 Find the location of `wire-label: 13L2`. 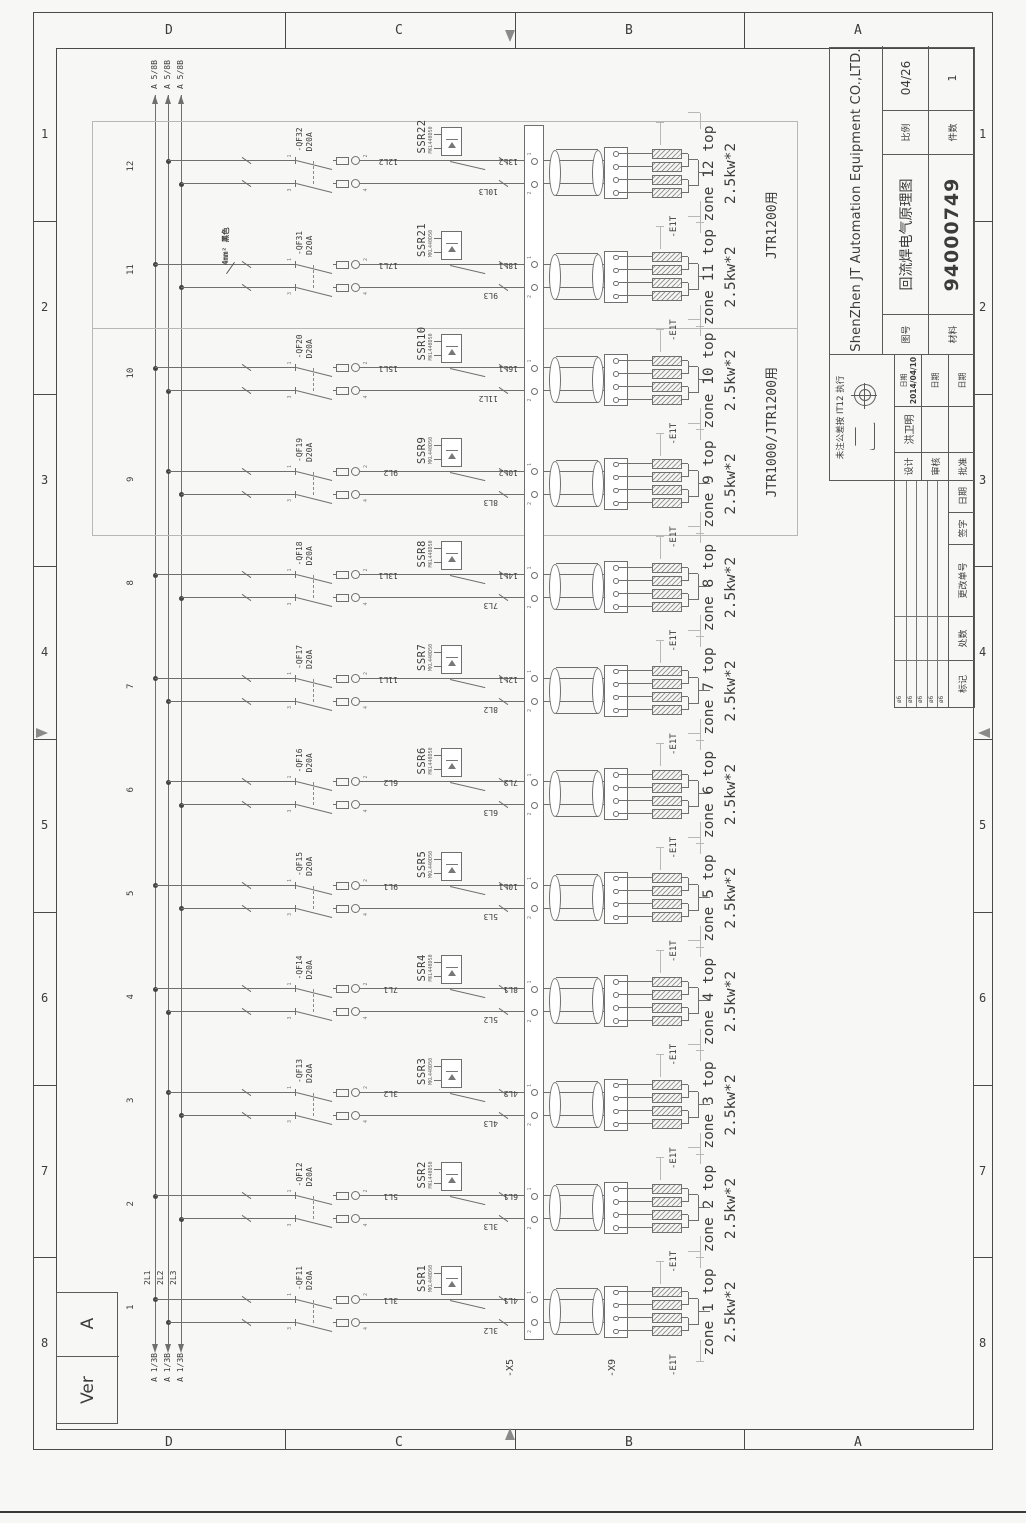

wire-label: 13L2 is located at coordinates (508, 162).